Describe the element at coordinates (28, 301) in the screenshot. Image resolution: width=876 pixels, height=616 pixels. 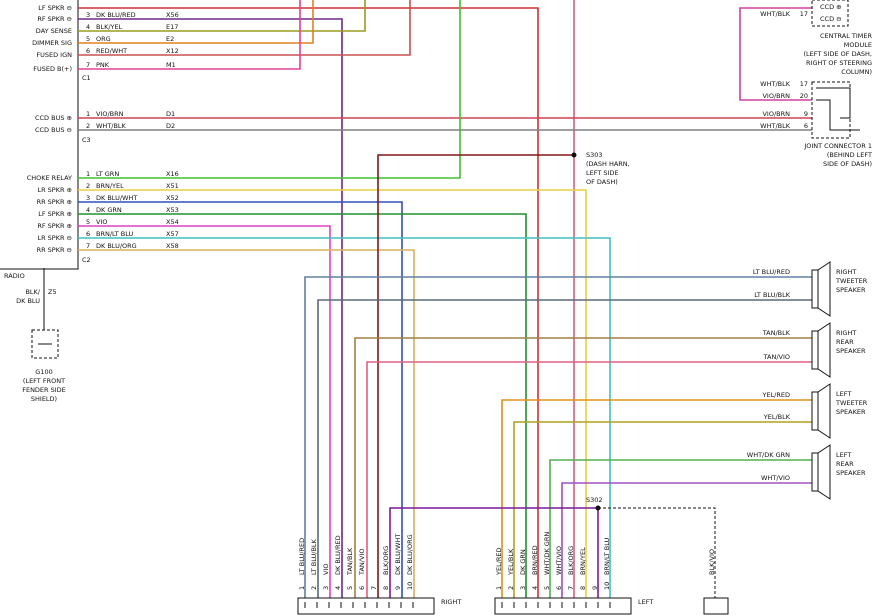
I see `label: DK BLU` at that location.